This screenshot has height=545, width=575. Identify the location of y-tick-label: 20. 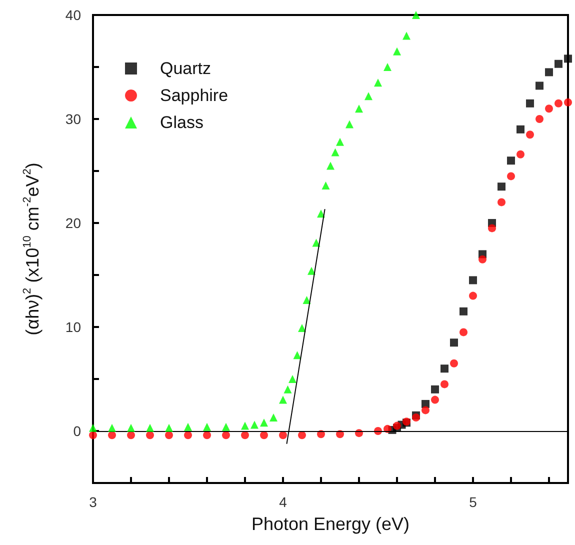
(73, 223).